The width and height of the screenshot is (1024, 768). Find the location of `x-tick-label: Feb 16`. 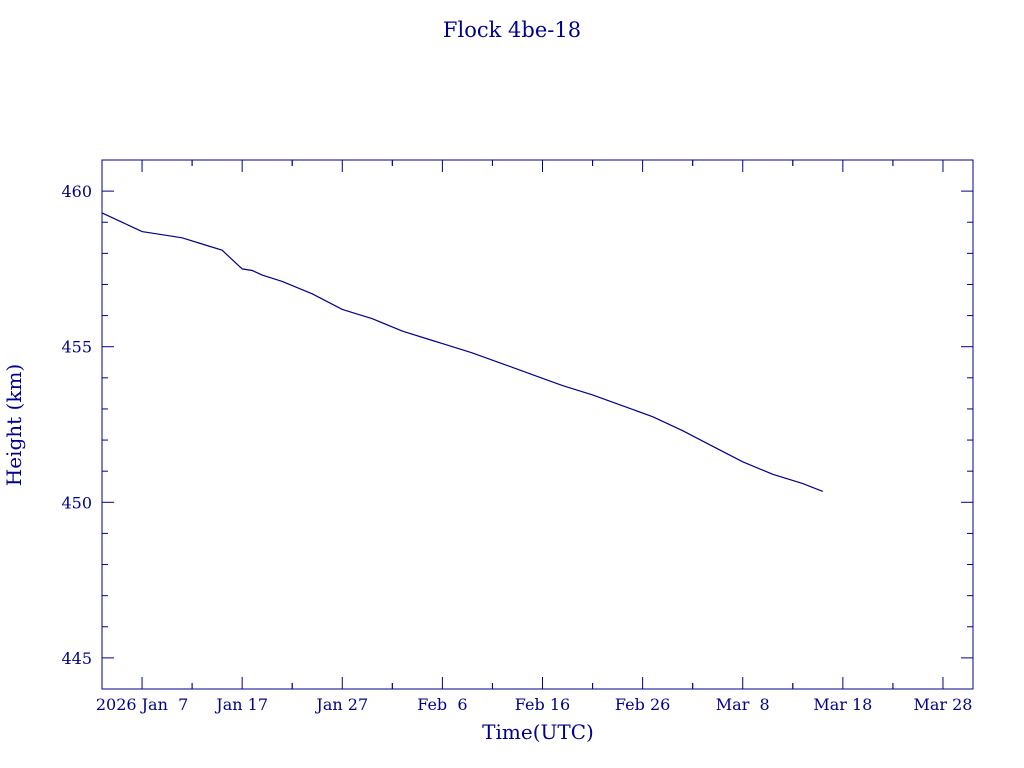

x-tick-label: Feb 16 is located at coordinates (542, 704).